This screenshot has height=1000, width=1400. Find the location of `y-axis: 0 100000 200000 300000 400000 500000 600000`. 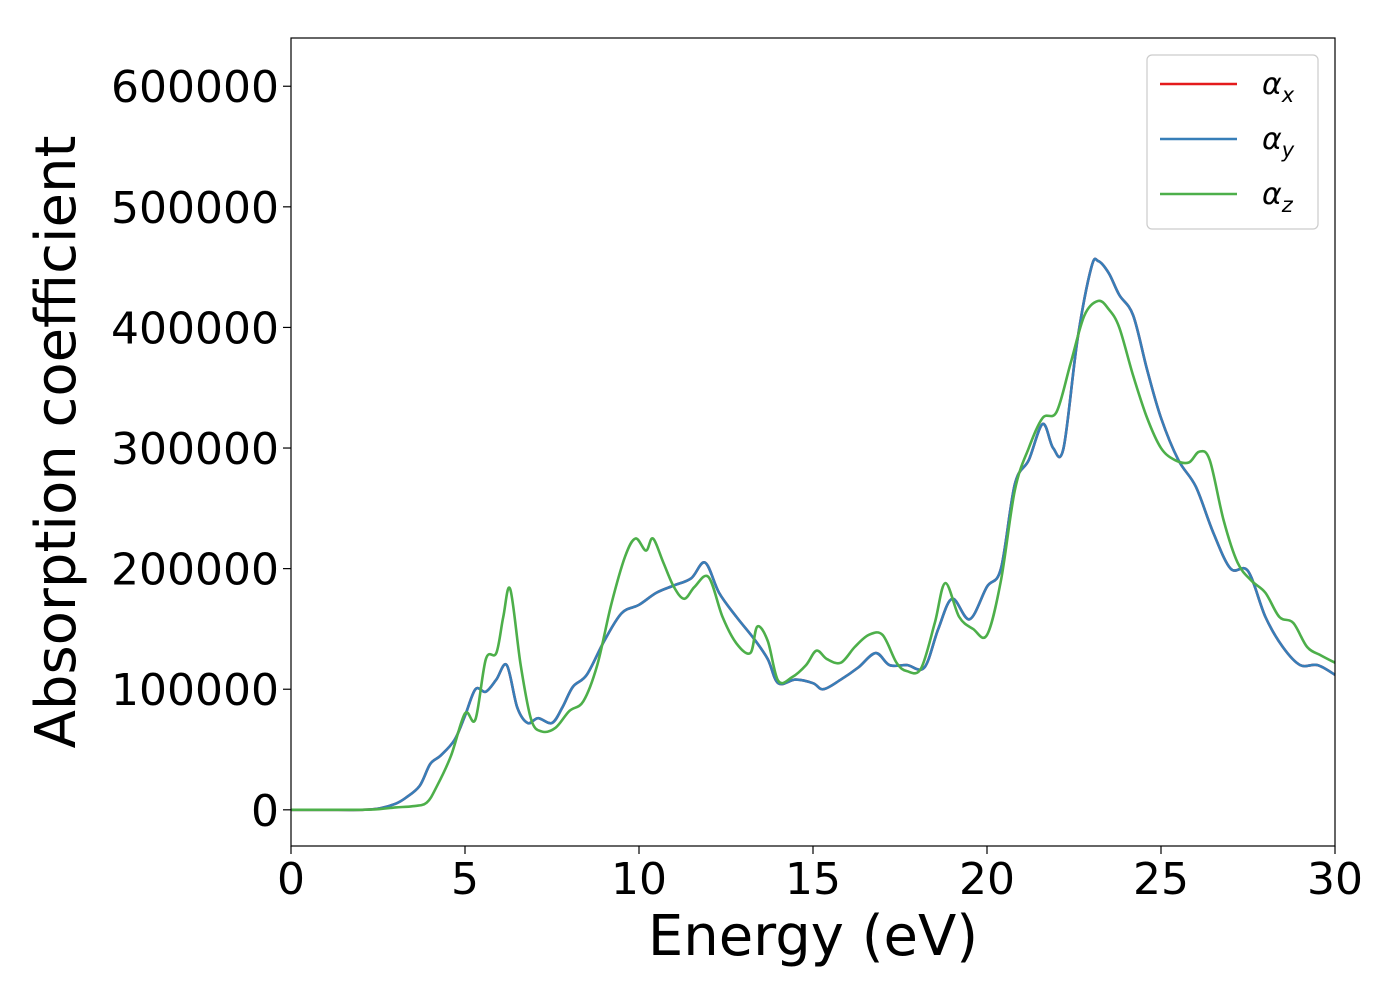

y-axis: 0 100000 200000 300000 400000 500000 600000 is located at coordinates (201, 449).